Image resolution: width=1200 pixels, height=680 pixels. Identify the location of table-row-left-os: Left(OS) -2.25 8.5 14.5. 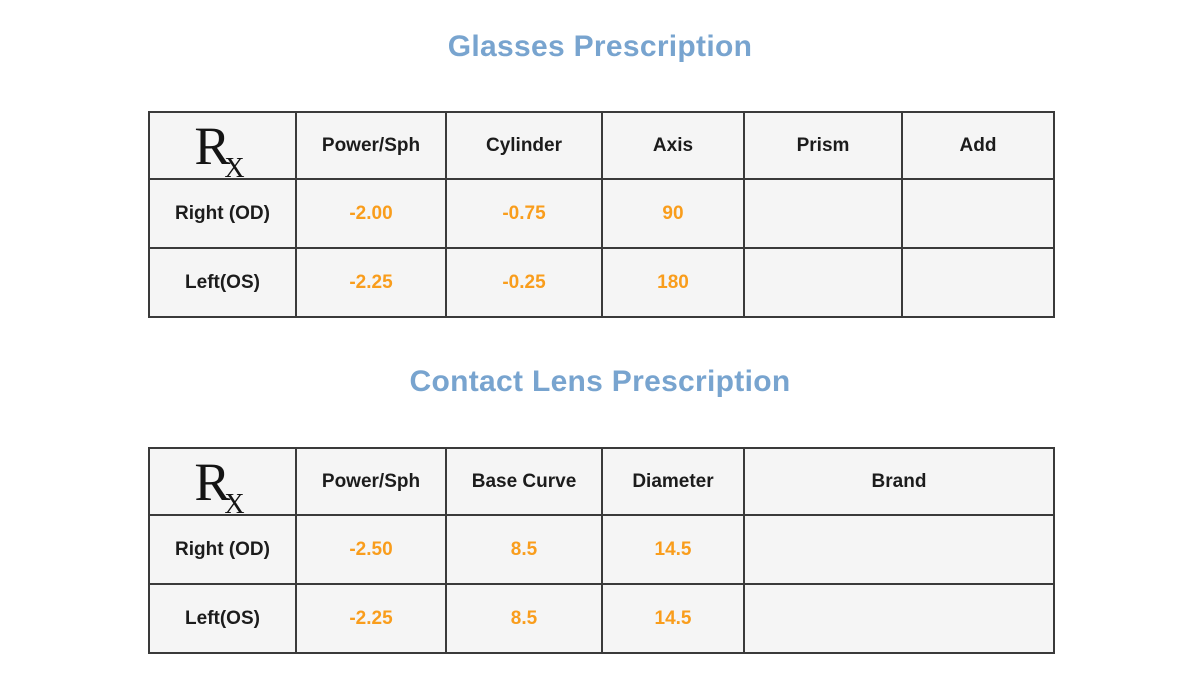
(601, 618).